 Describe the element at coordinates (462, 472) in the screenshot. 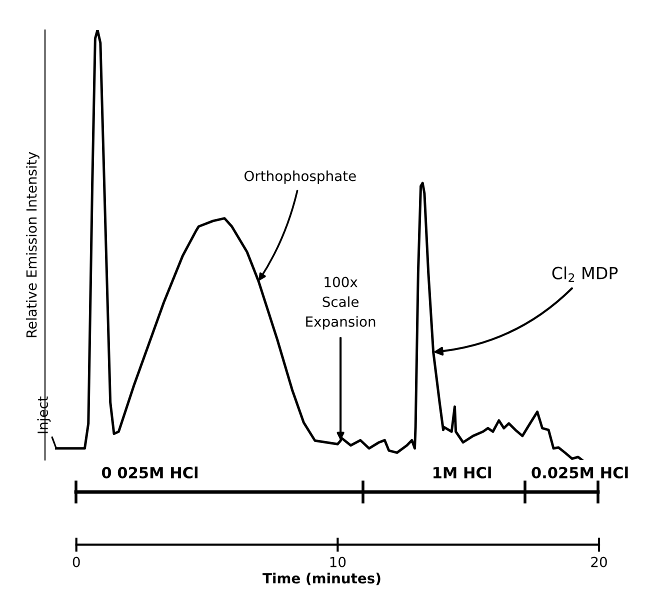

I see `text: 1M HCl` at that location.